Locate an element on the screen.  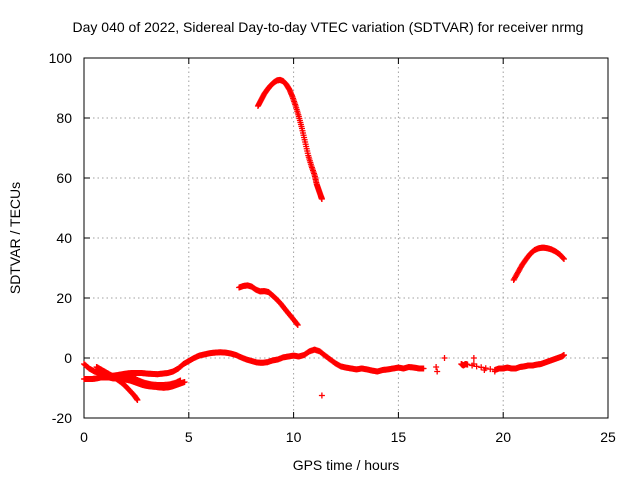
x-tick-label: 10 is located at coordinates (294, 437).